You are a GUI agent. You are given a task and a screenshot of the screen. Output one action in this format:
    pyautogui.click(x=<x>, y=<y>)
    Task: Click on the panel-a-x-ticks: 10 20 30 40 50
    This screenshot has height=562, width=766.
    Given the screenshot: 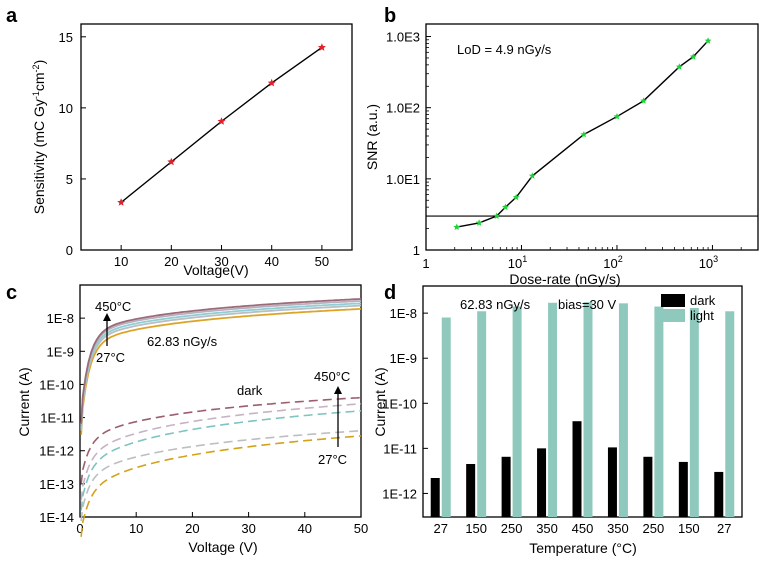 What is the action you would take?
    pyautogui.click(x=221, y=257)
    